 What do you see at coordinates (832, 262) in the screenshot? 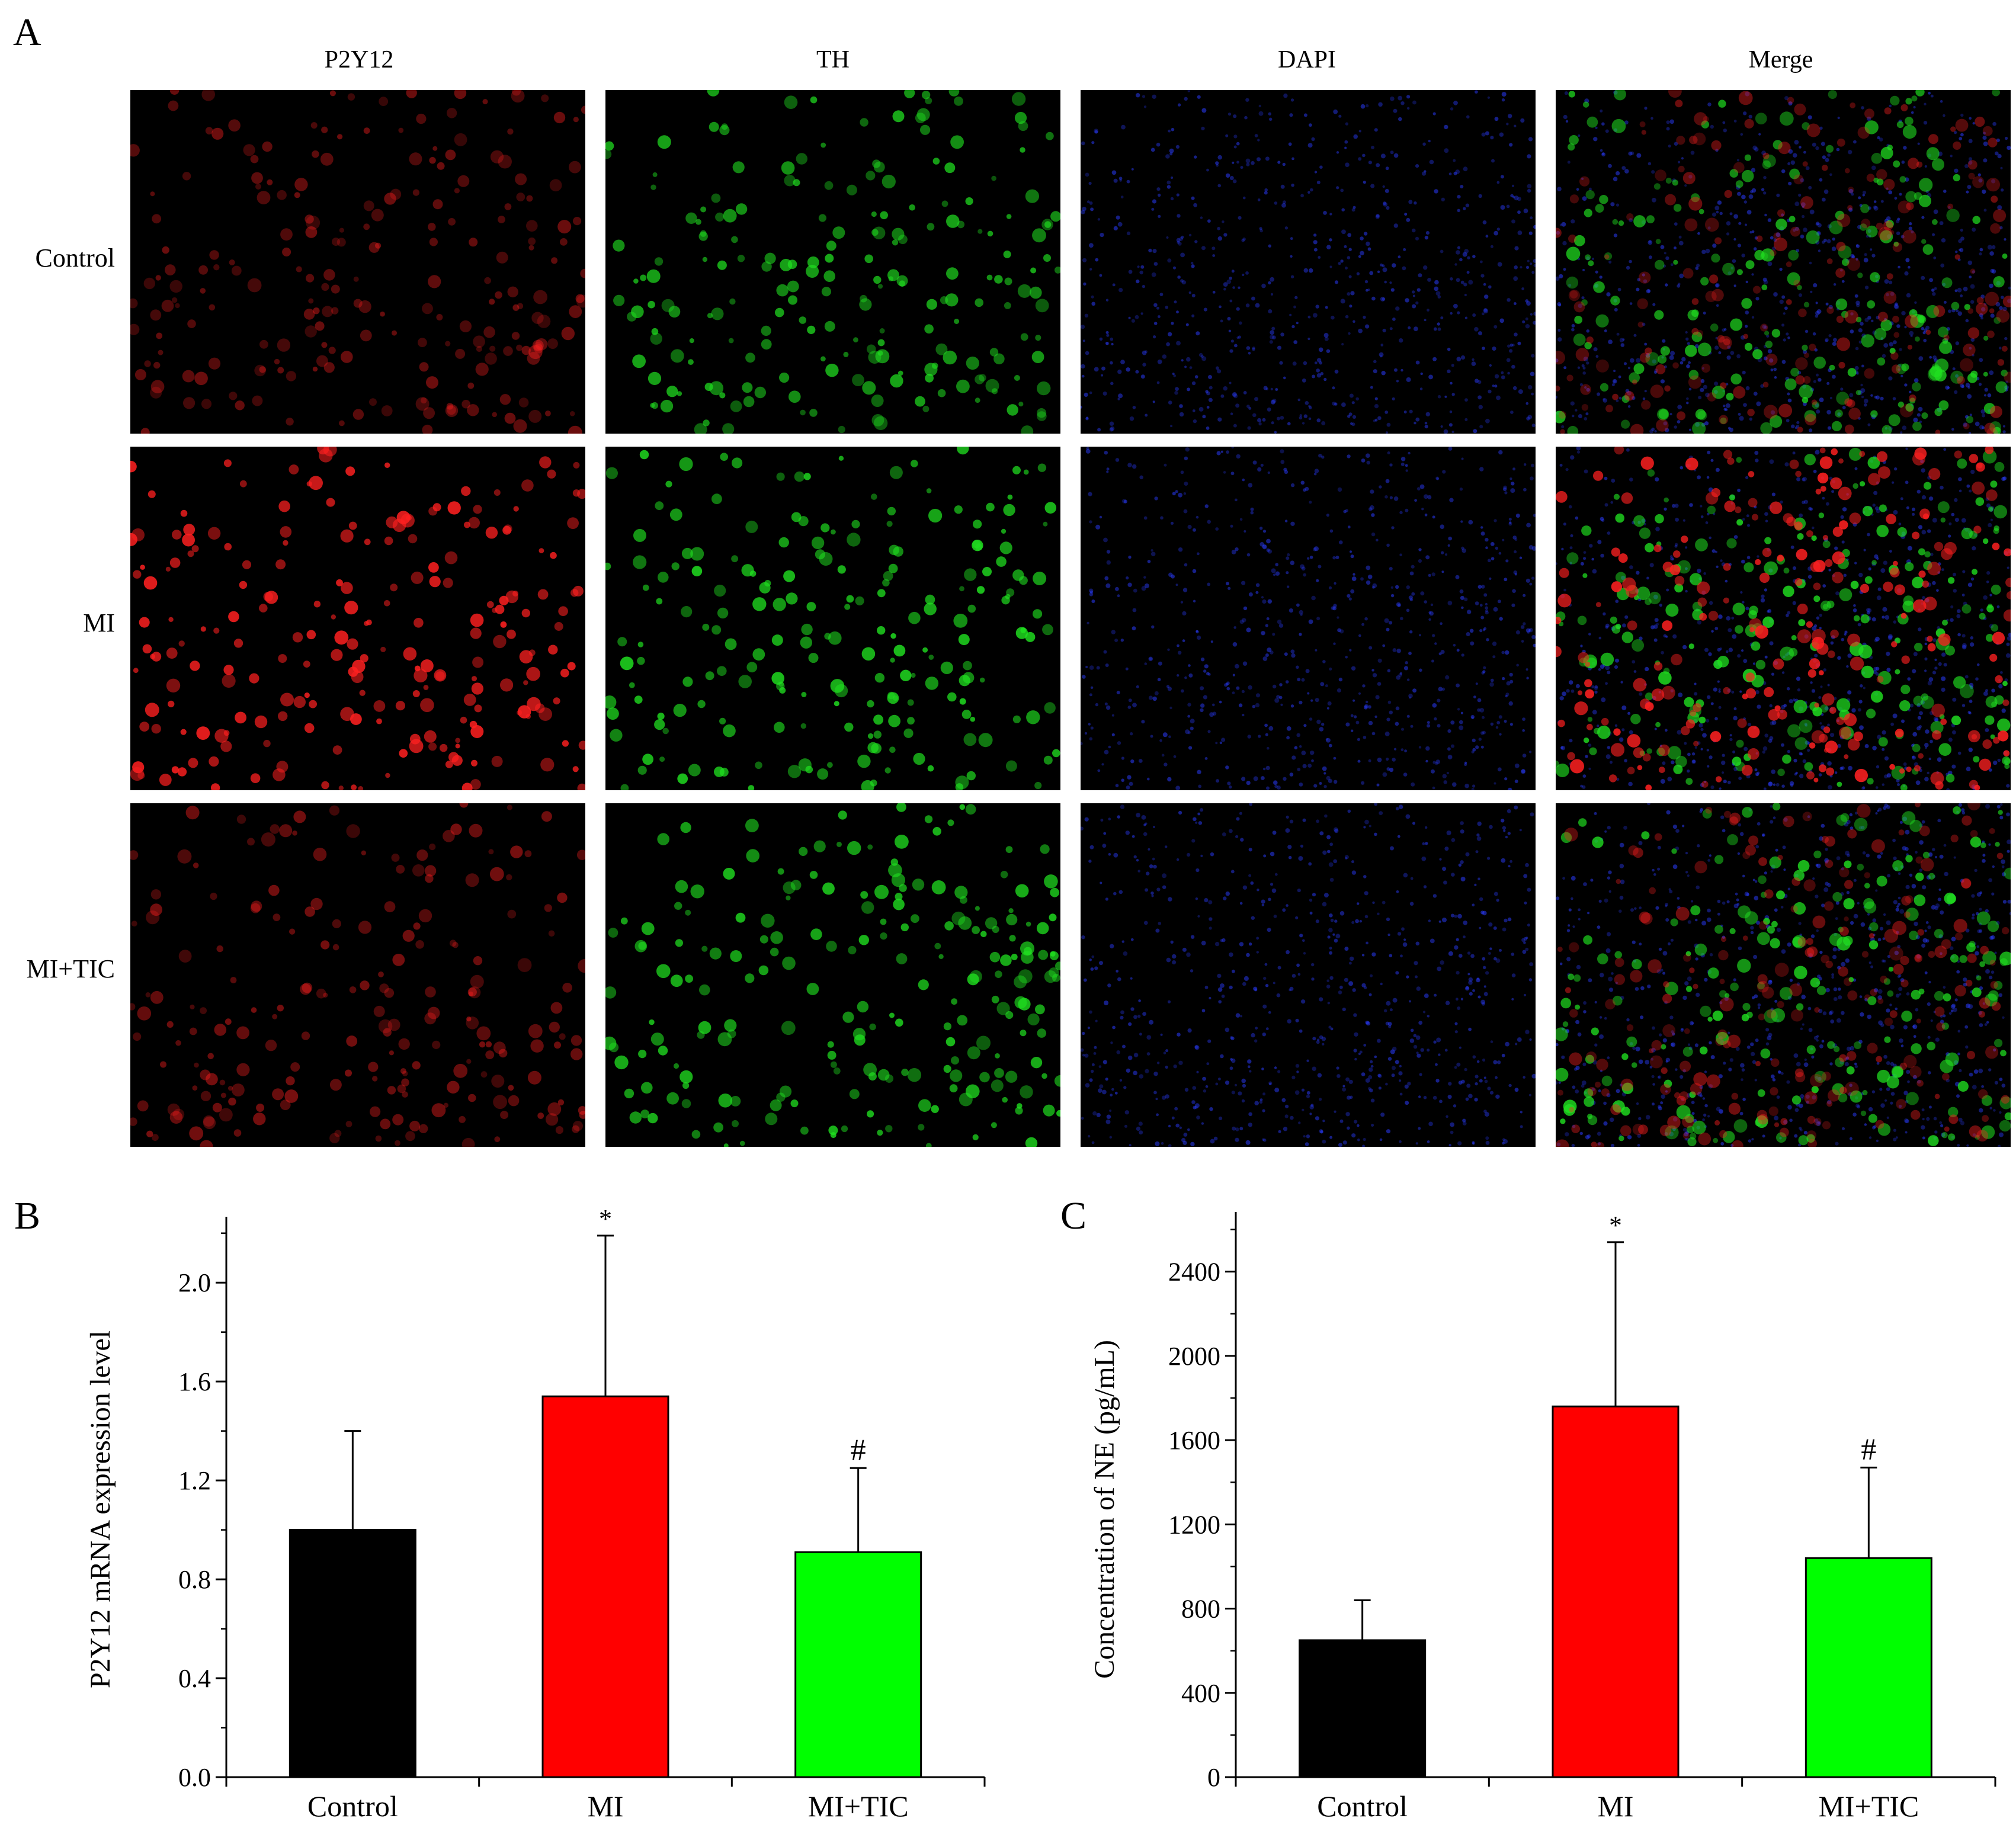
I see `micrograph-control-th` at bounding box center [832, 262].